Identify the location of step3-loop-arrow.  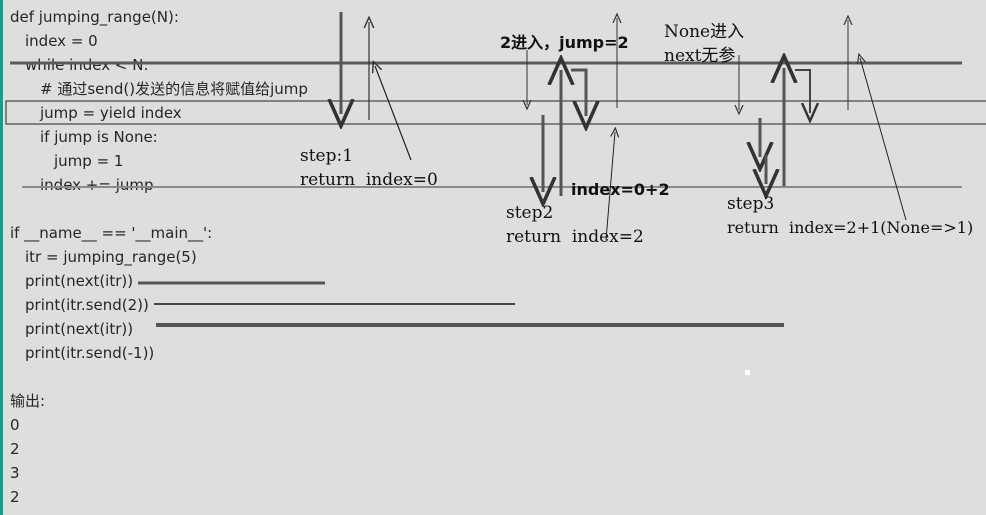
(802, 91).